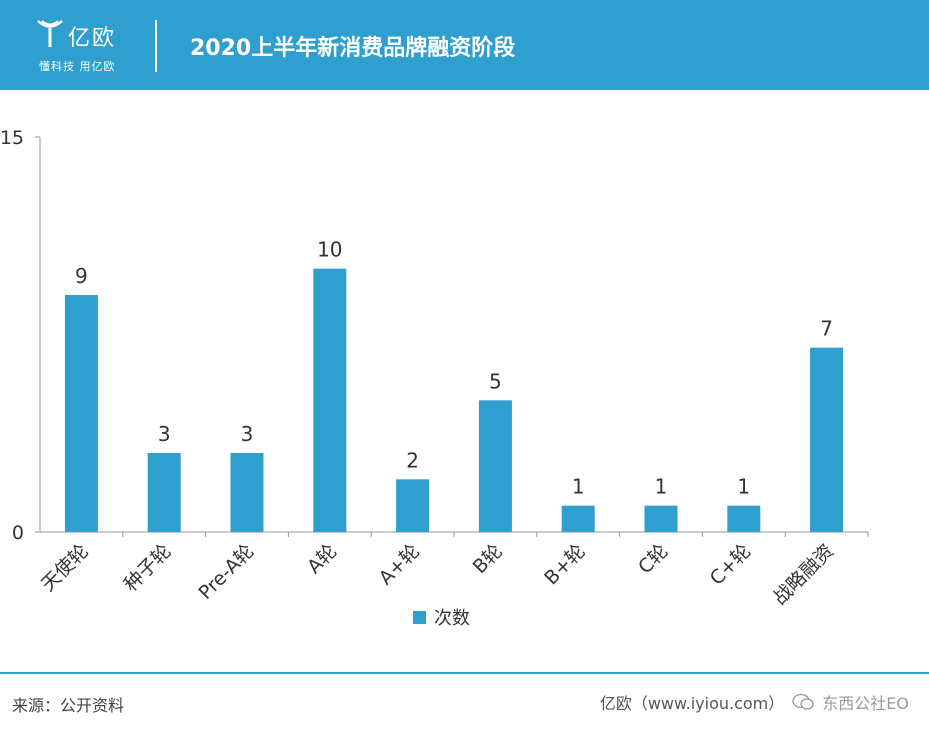 This screenshot has width=929, height=732. I want to click on x-tick-label: 种子轮, so click(148, 568).